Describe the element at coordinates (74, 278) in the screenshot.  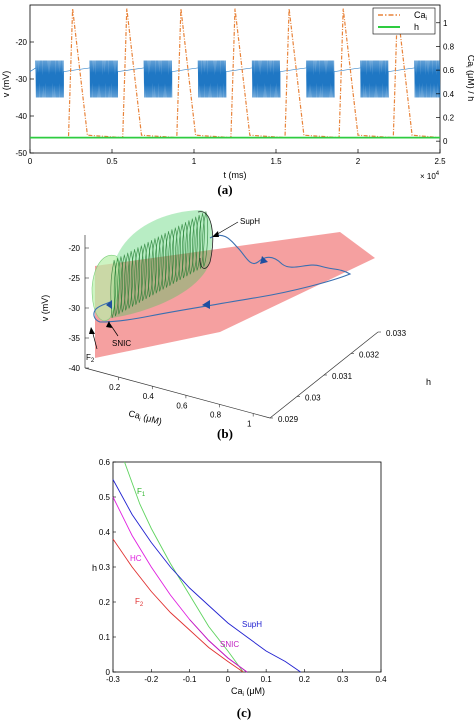
I see `b-z-tick-label: -25` at that location.